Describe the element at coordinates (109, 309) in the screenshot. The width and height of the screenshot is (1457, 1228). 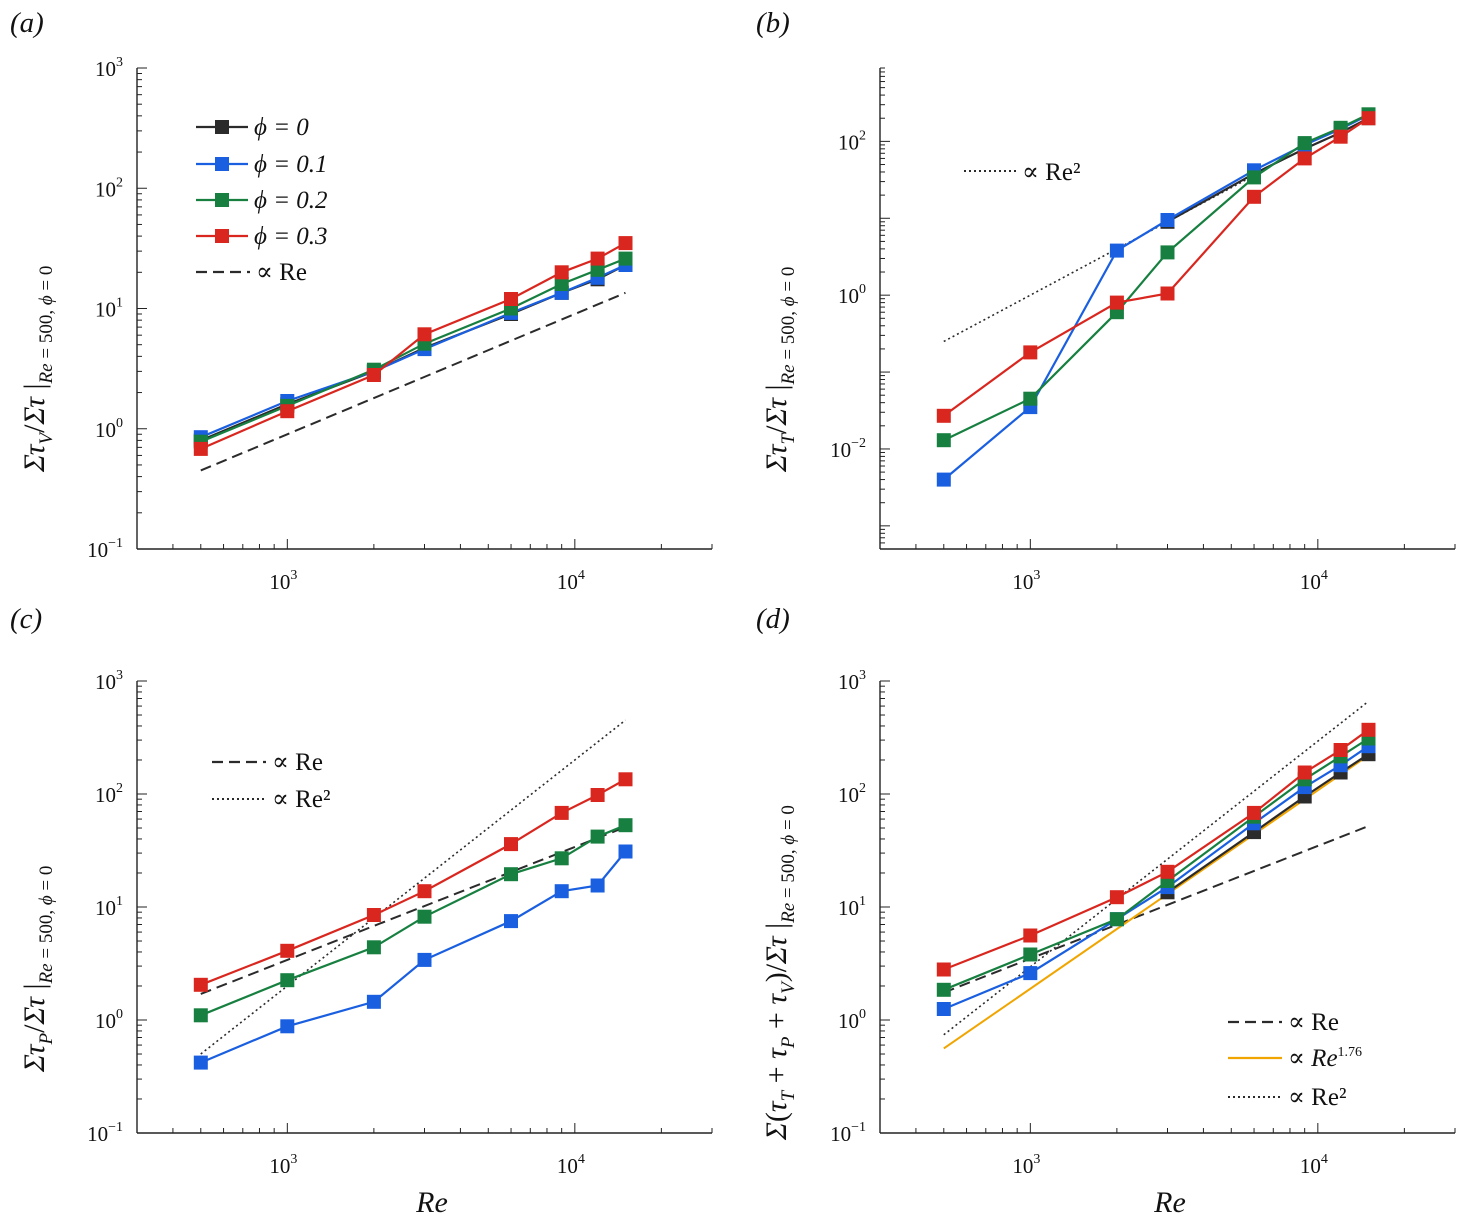
I see `y-tick-label: 10¹` at that location.